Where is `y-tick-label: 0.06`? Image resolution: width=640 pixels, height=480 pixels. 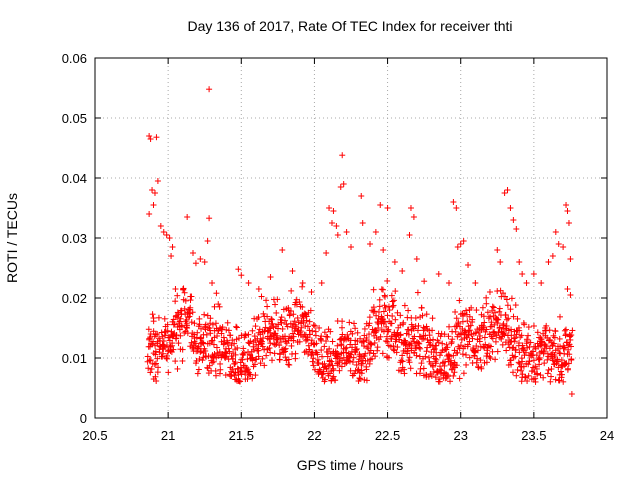
y-tick-label: 0.06 is located at coordinates (74, 58).